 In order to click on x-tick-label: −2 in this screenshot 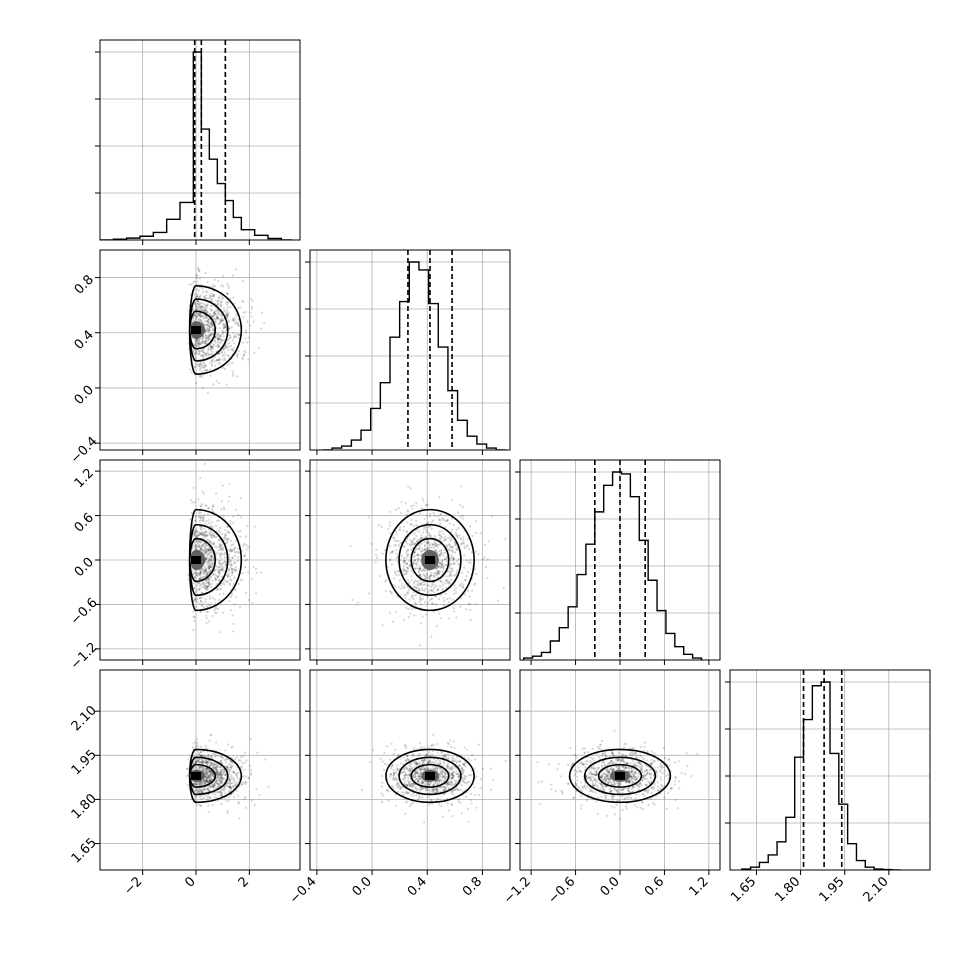, I will do `click(133, 886)`.